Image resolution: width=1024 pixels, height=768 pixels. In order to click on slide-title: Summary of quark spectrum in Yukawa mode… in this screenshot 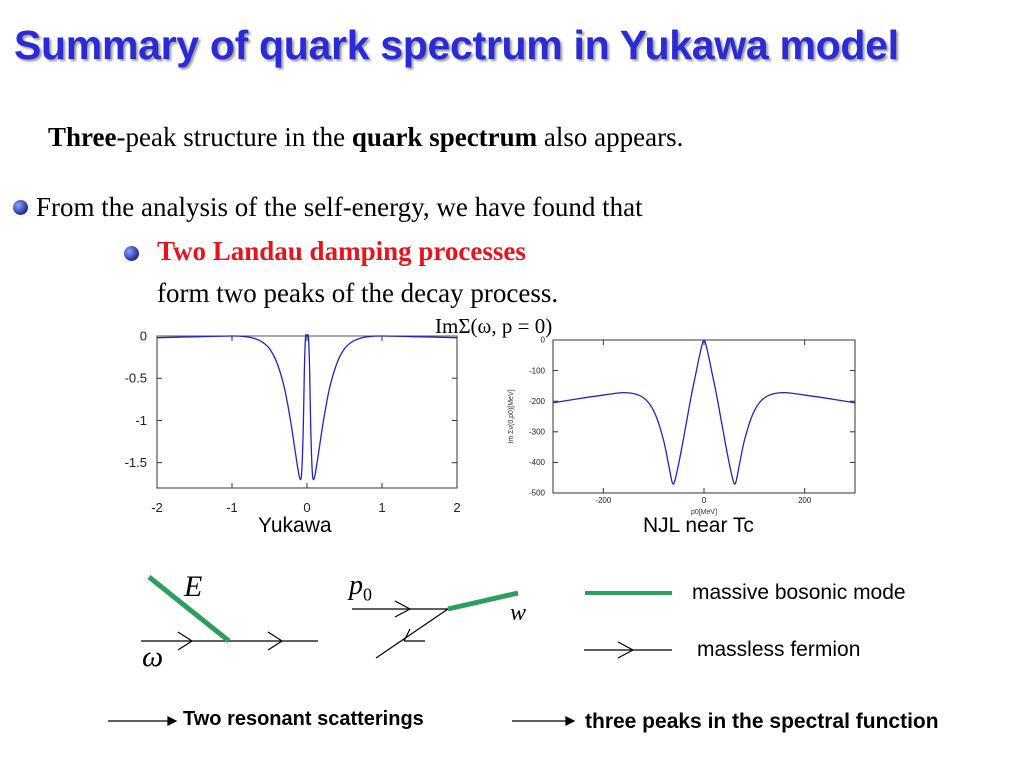, I will do `click(456, 45)`.